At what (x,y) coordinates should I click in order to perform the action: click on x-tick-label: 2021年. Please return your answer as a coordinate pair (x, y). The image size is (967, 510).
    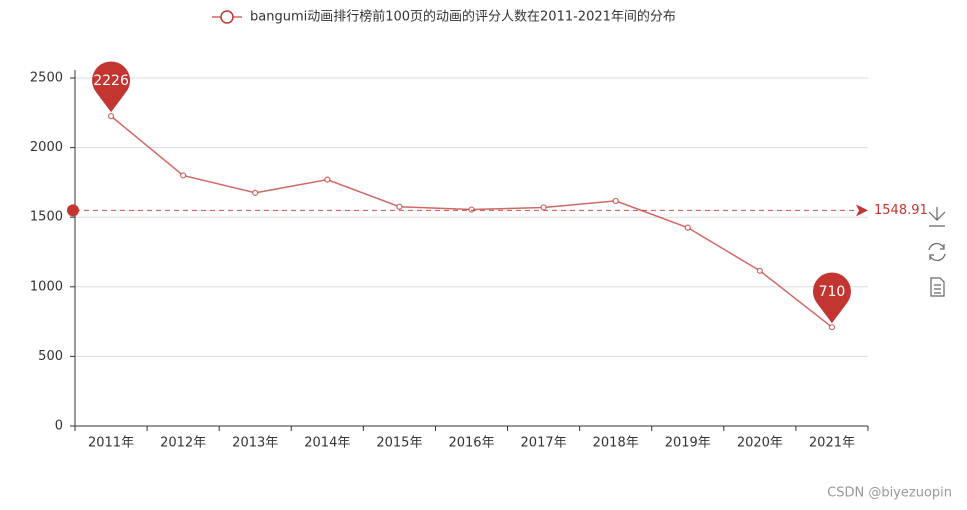
    Looking at the image, I should click on (832, 443).